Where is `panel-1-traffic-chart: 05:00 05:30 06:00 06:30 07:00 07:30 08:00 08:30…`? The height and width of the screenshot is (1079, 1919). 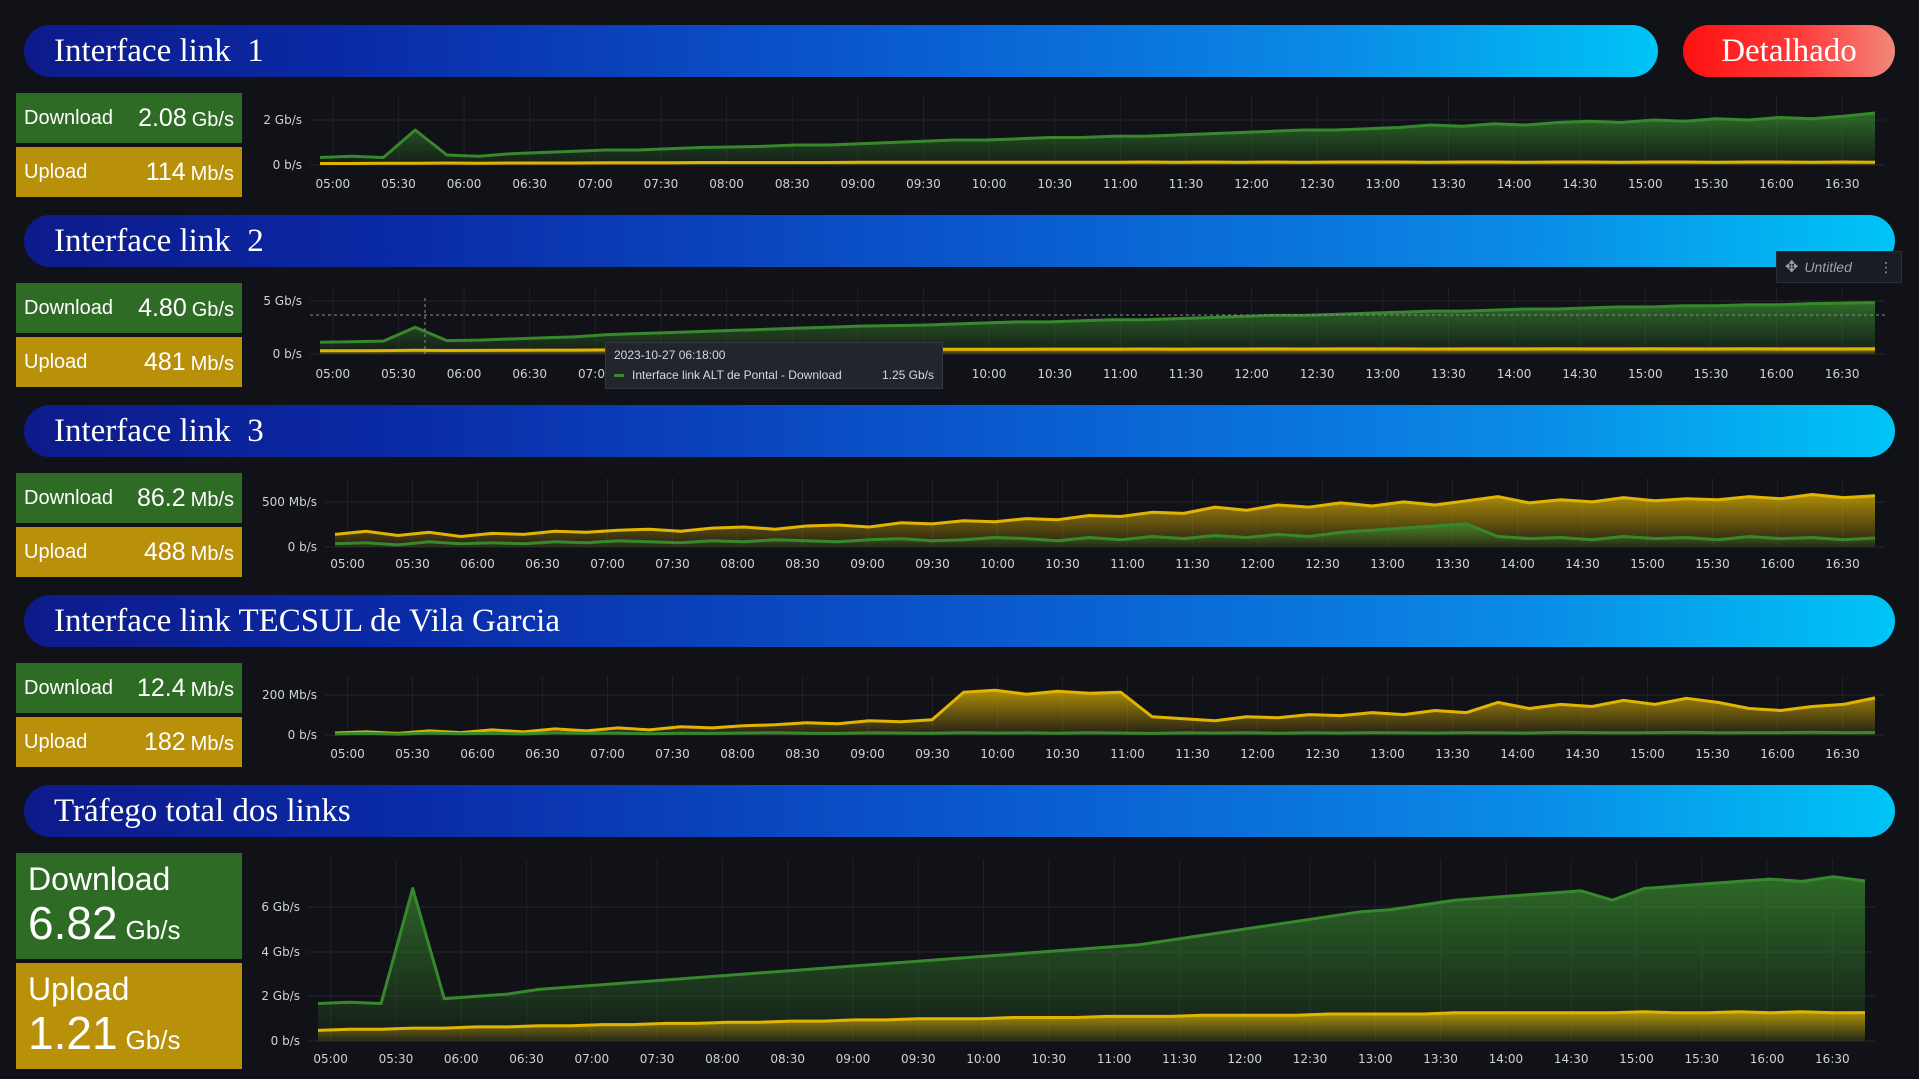
panel-1-traffic-chart: 05:00 05:30 06:00 06:30 07:00 07:30 08:00 08:30… is located at coordinates (1065, 142).